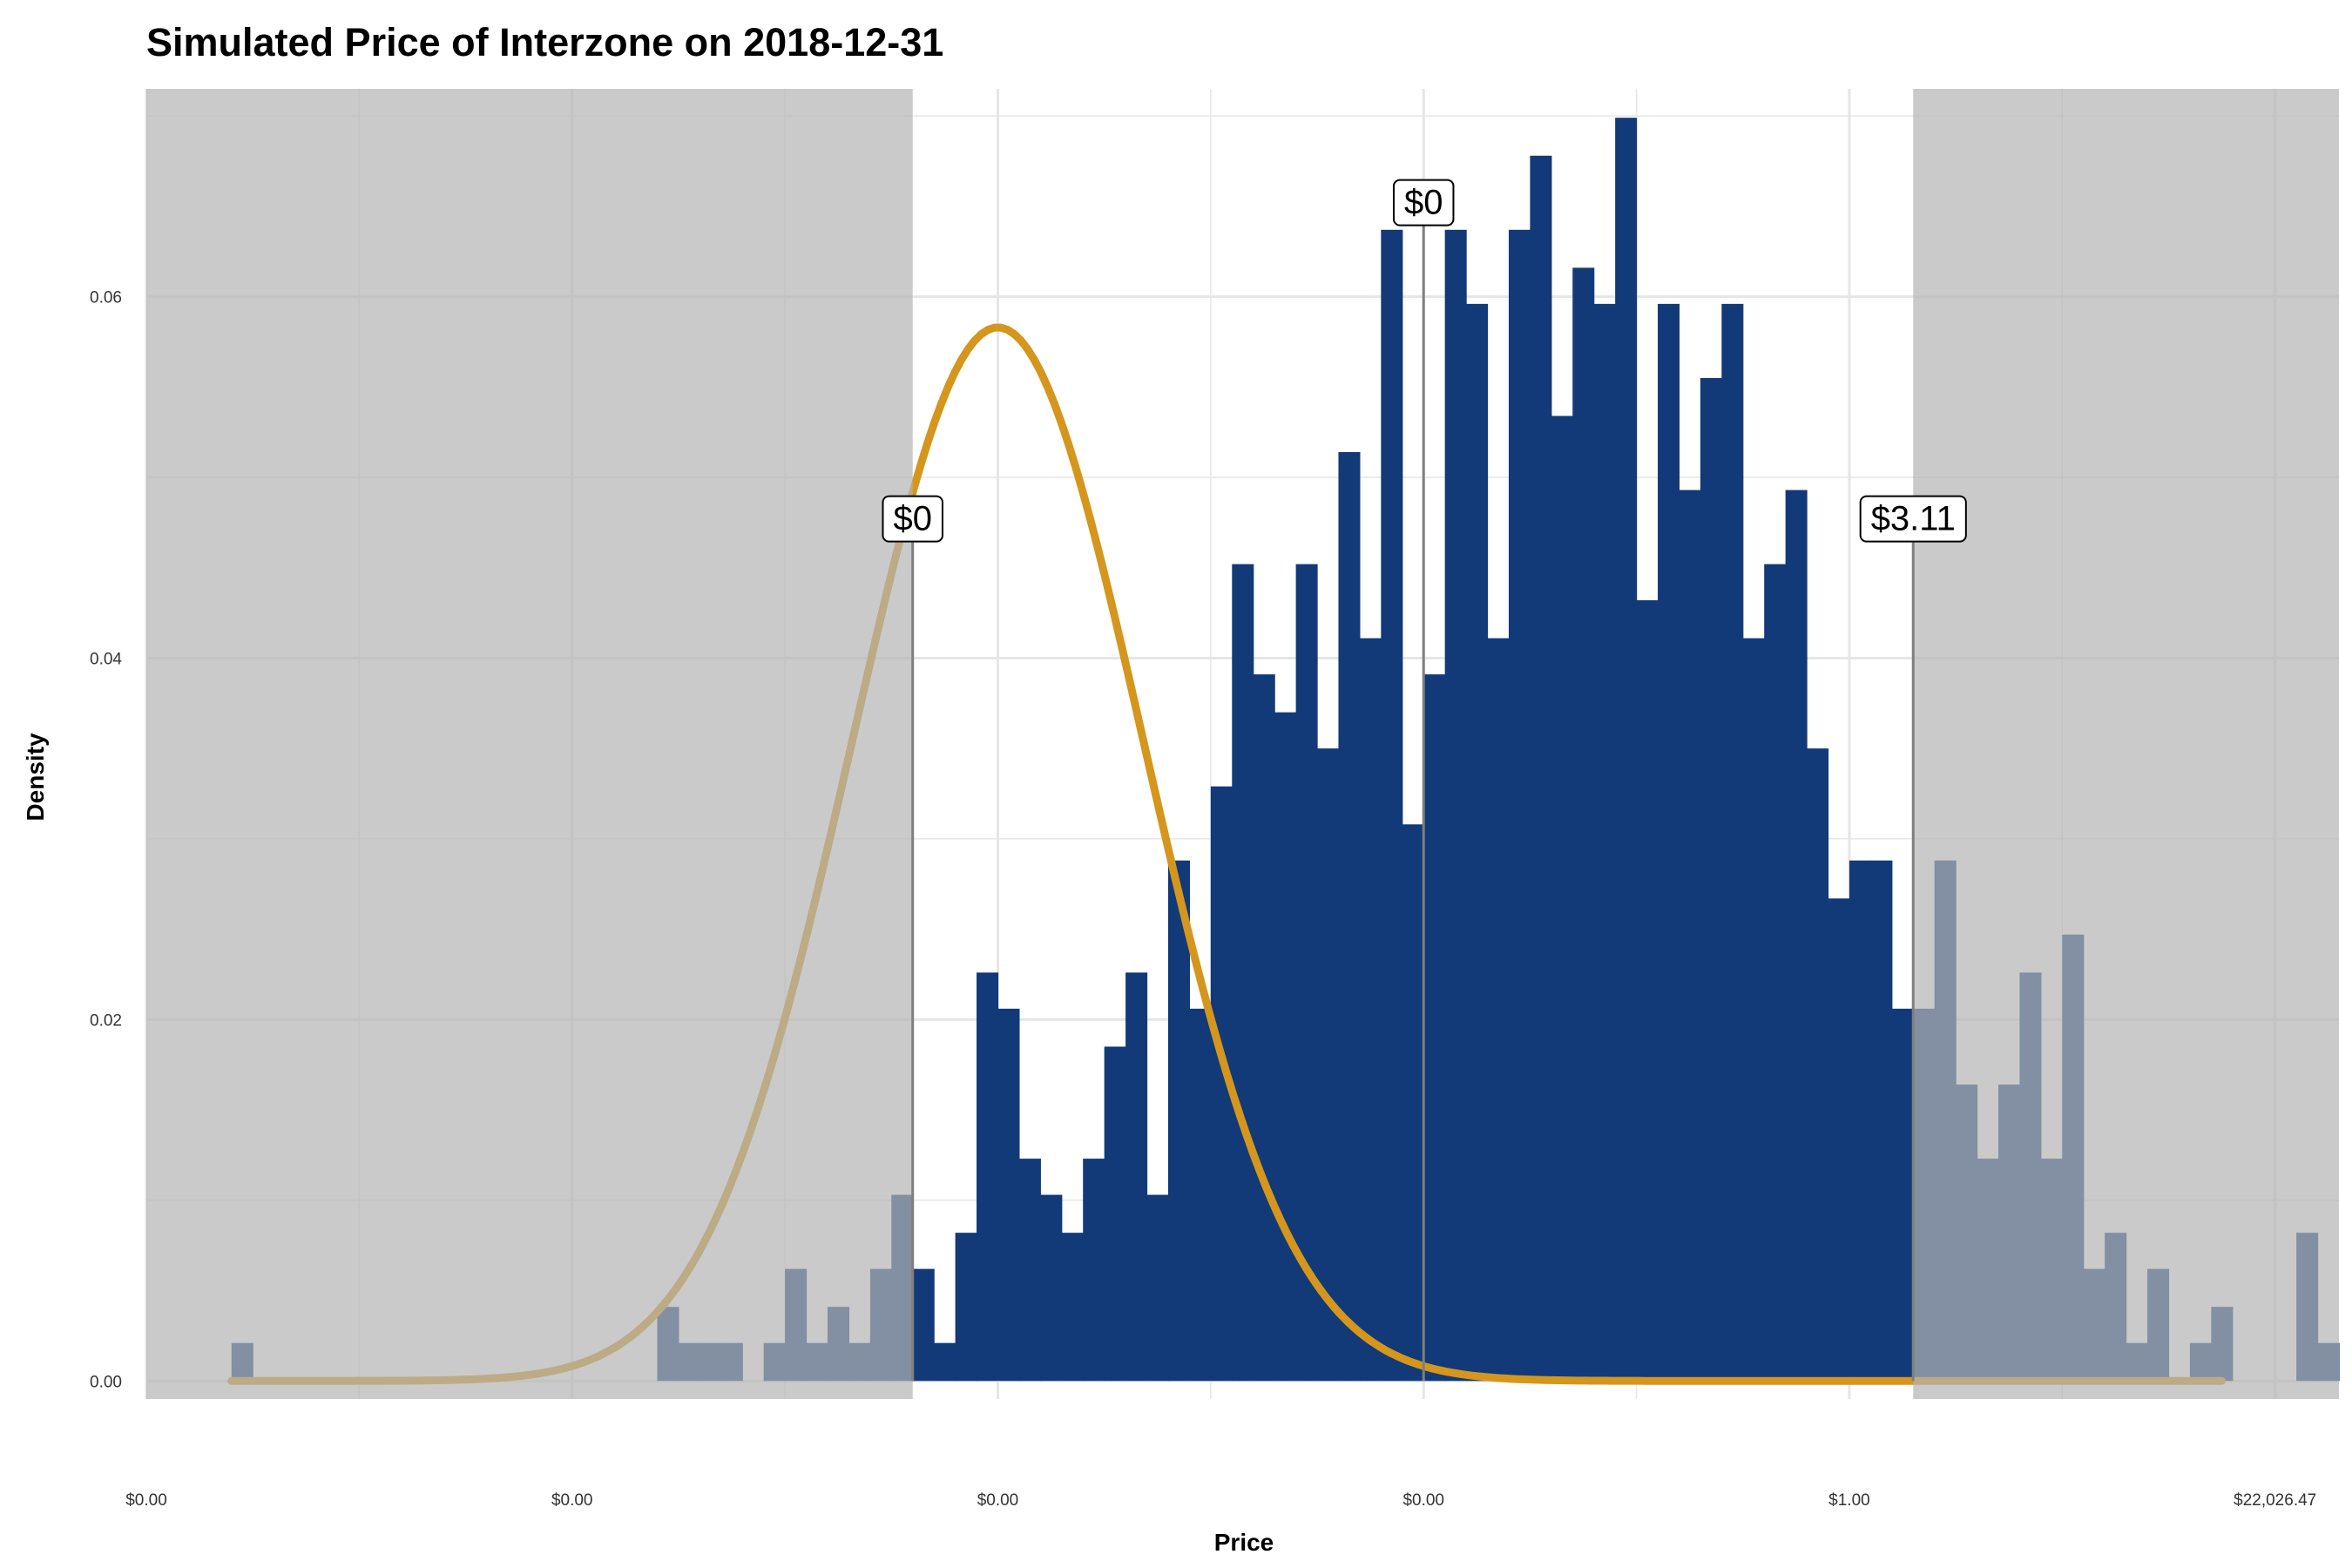  What do you see at coordinates (106, 1382) in the screenshot?
I see `y-tick-label-0: 0.00` at bounding box center [106, 1382].